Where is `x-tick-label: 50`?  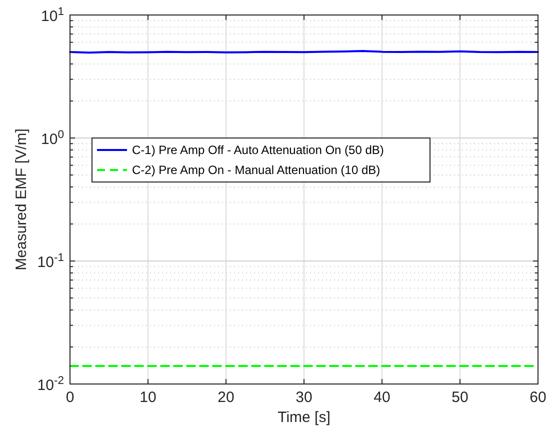 x-tick-label: 50 is located at coordinates (460, 397).